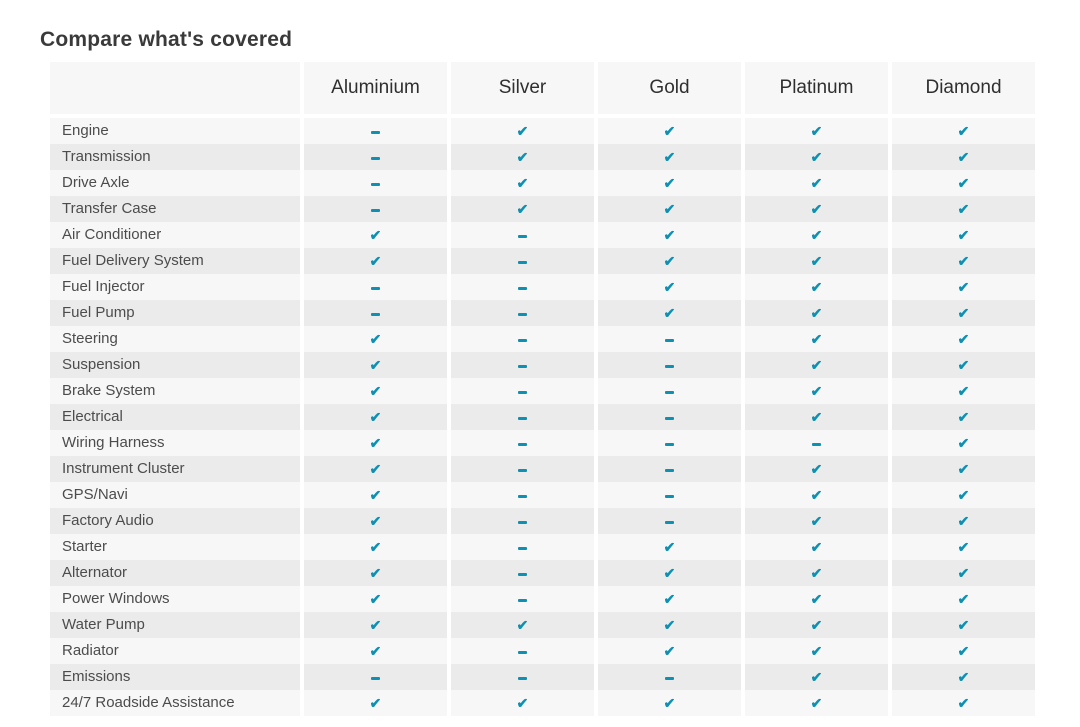 This screenshot has width=1080, height=727. Describe the element at coordinates (175, 365) in the screenshot. I see `row-label: Suspension` at that location.